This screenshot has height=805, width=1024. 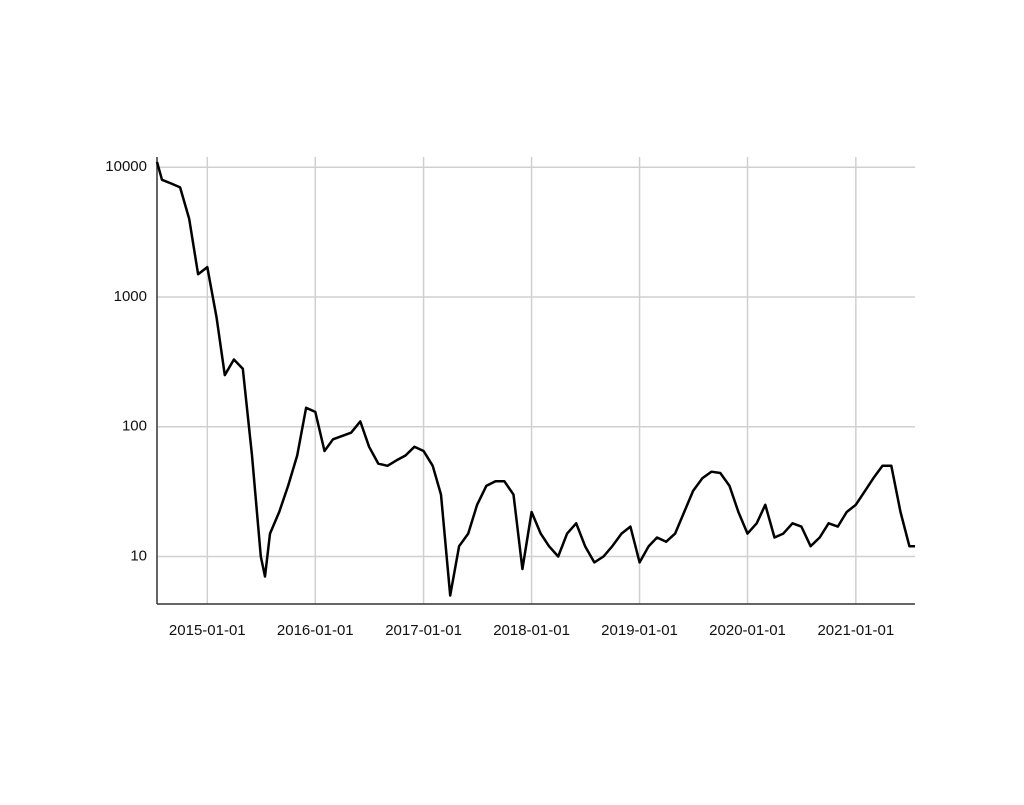 What do you see at coordinates (639, 630) in the screenshot?
I see `x-tick-label: 2019-01-01` at bounding box center [639, 630].